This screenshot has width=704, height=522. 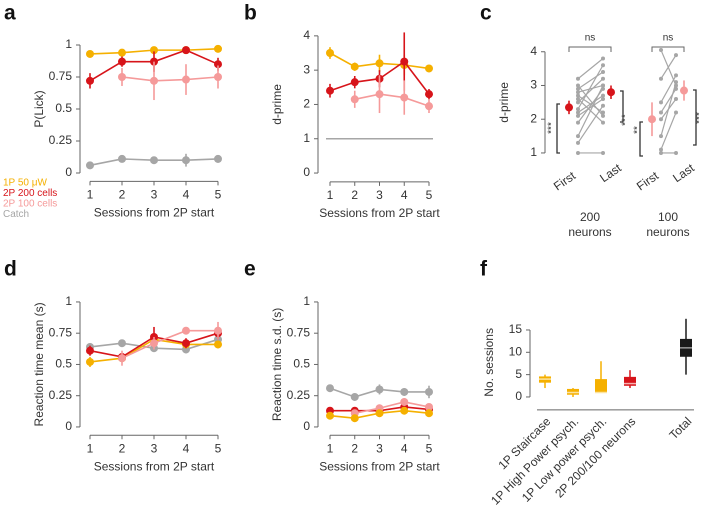 What do you see at coordinates (681, 428) in the screenshot?
I see `x-tick-label: Total` at bounding box center [681, 428].